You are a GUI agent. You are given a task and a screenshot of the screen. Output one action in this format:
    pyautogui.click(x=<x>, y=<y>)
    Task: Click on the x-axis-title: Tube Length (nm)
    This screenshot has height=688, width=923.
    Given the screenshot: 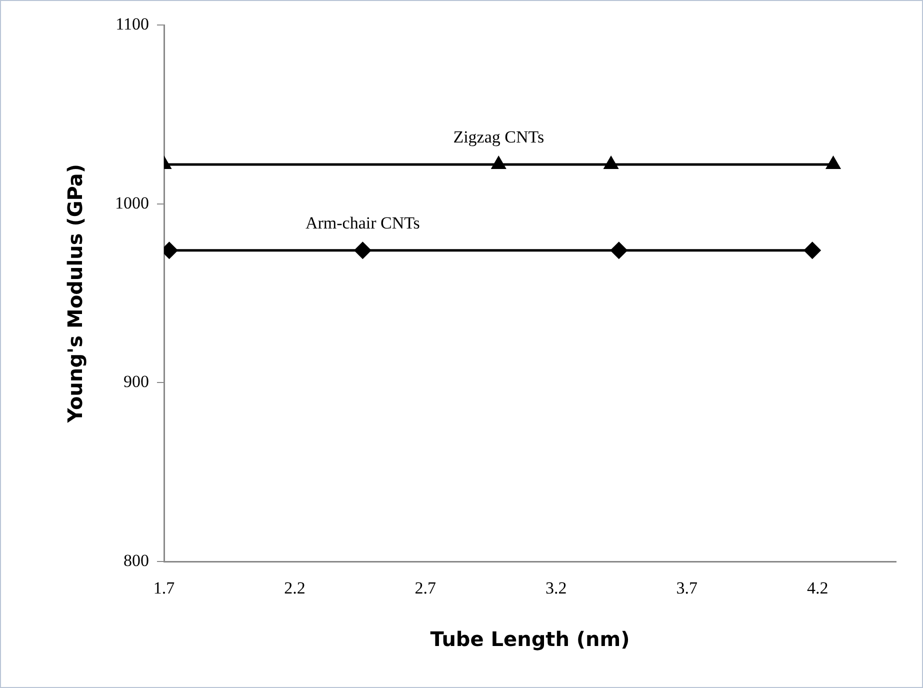 What is the action you would take?
    pyautogui.click(x=530, y=639)
    